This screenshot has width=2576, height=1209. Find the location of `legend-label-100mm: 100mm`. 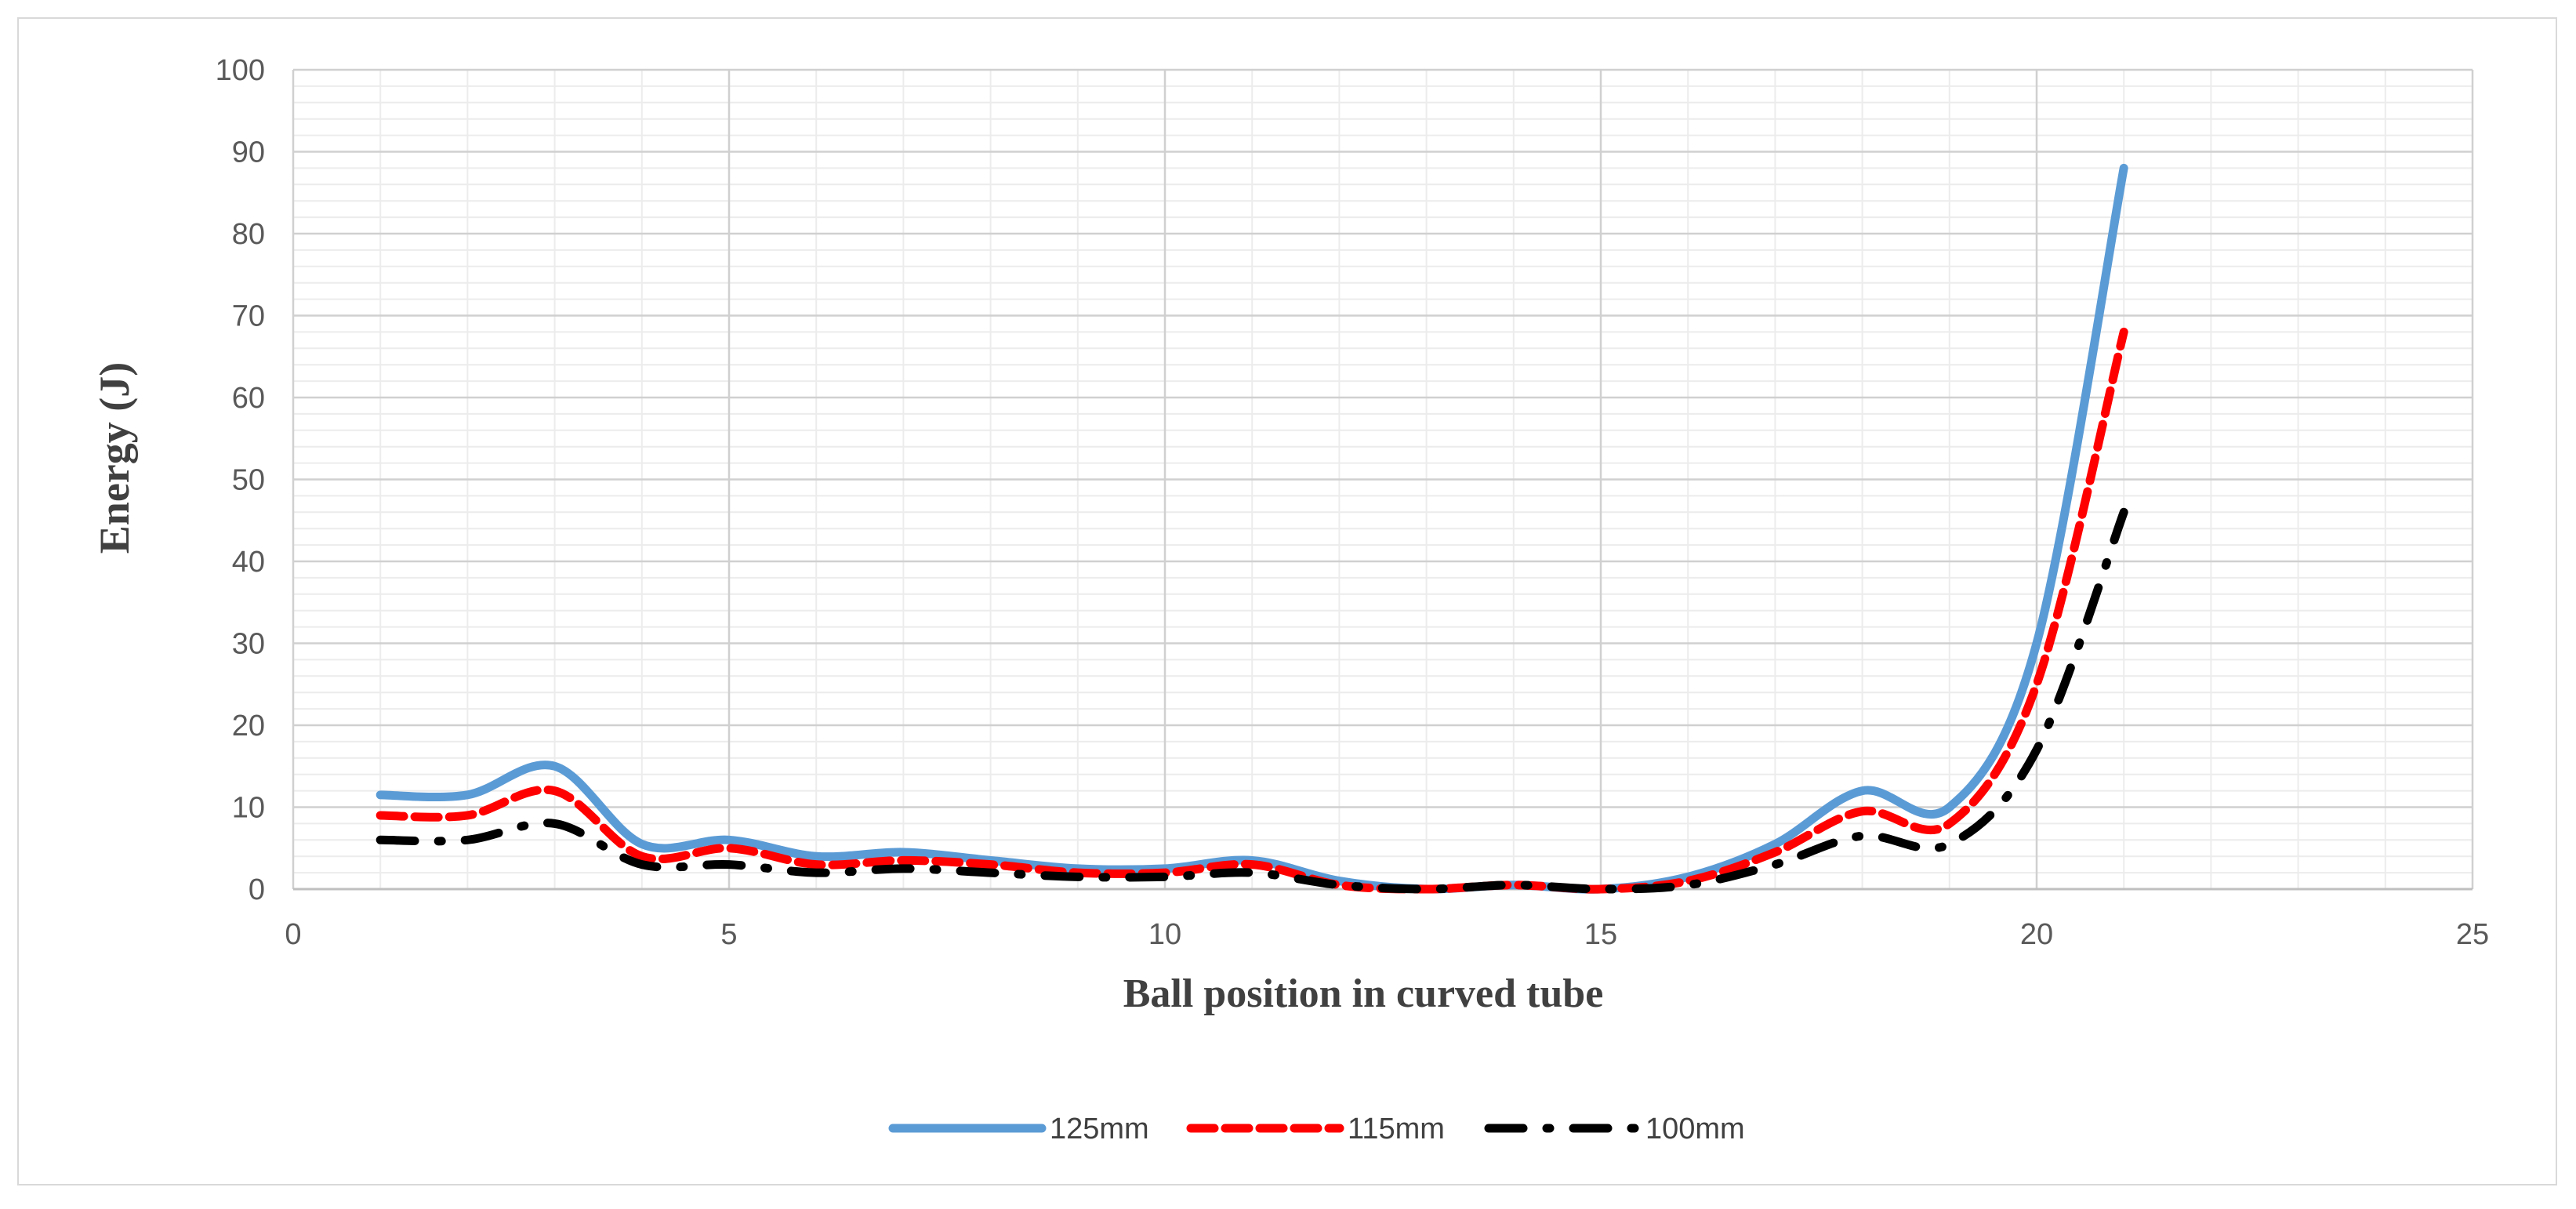

legend-label-100mm: 100mm is located at coordinates (1695, 1129).